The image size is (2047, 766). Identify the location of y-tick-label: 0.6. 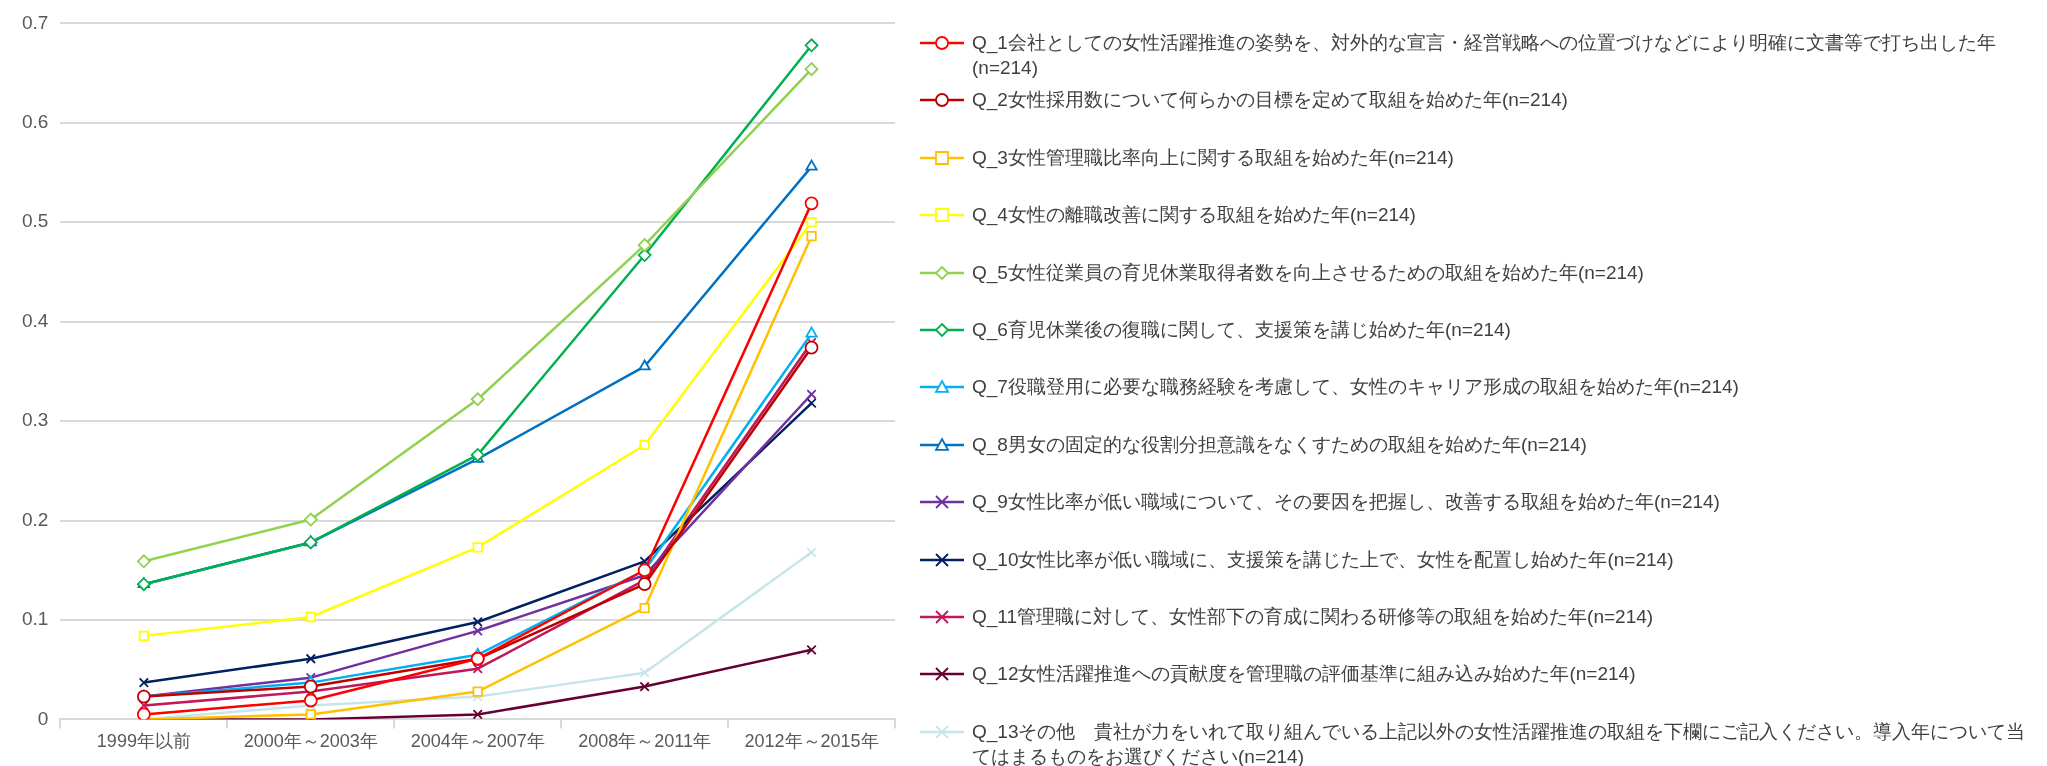
(35, 122).